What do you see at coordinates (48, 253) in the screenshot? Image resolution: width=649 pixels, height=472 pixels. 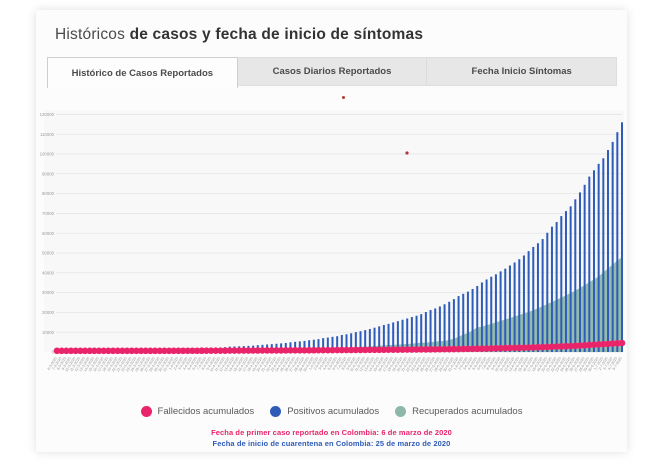 I see `svg-text: 50000` at bounding box center [48, 253].